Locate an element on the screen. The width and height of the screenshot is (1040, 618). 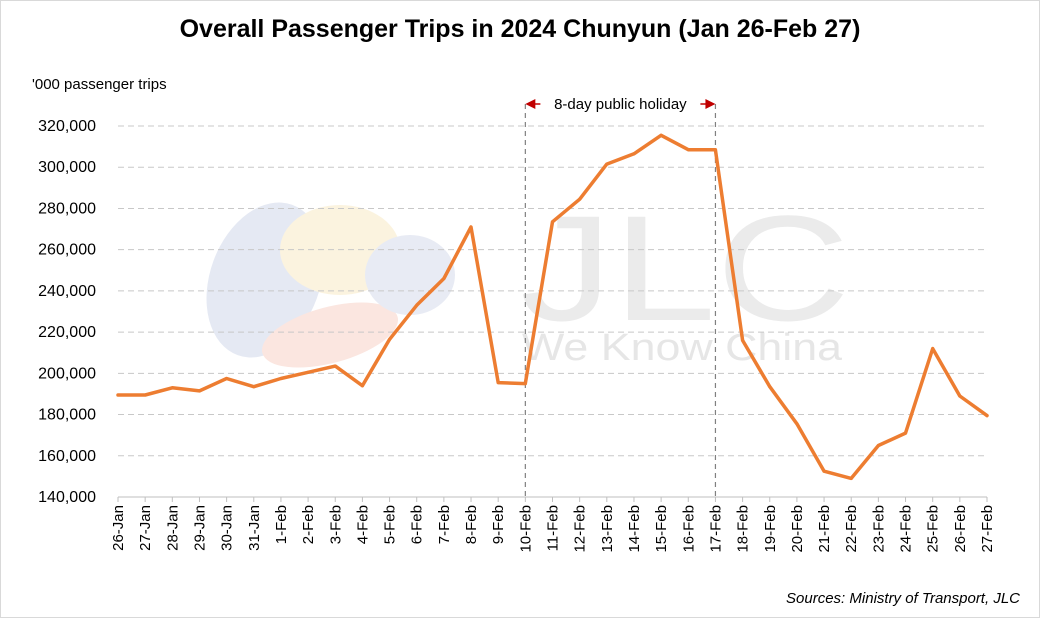
x-tick-label: 18-Feb is located at coordinates (743, 529).